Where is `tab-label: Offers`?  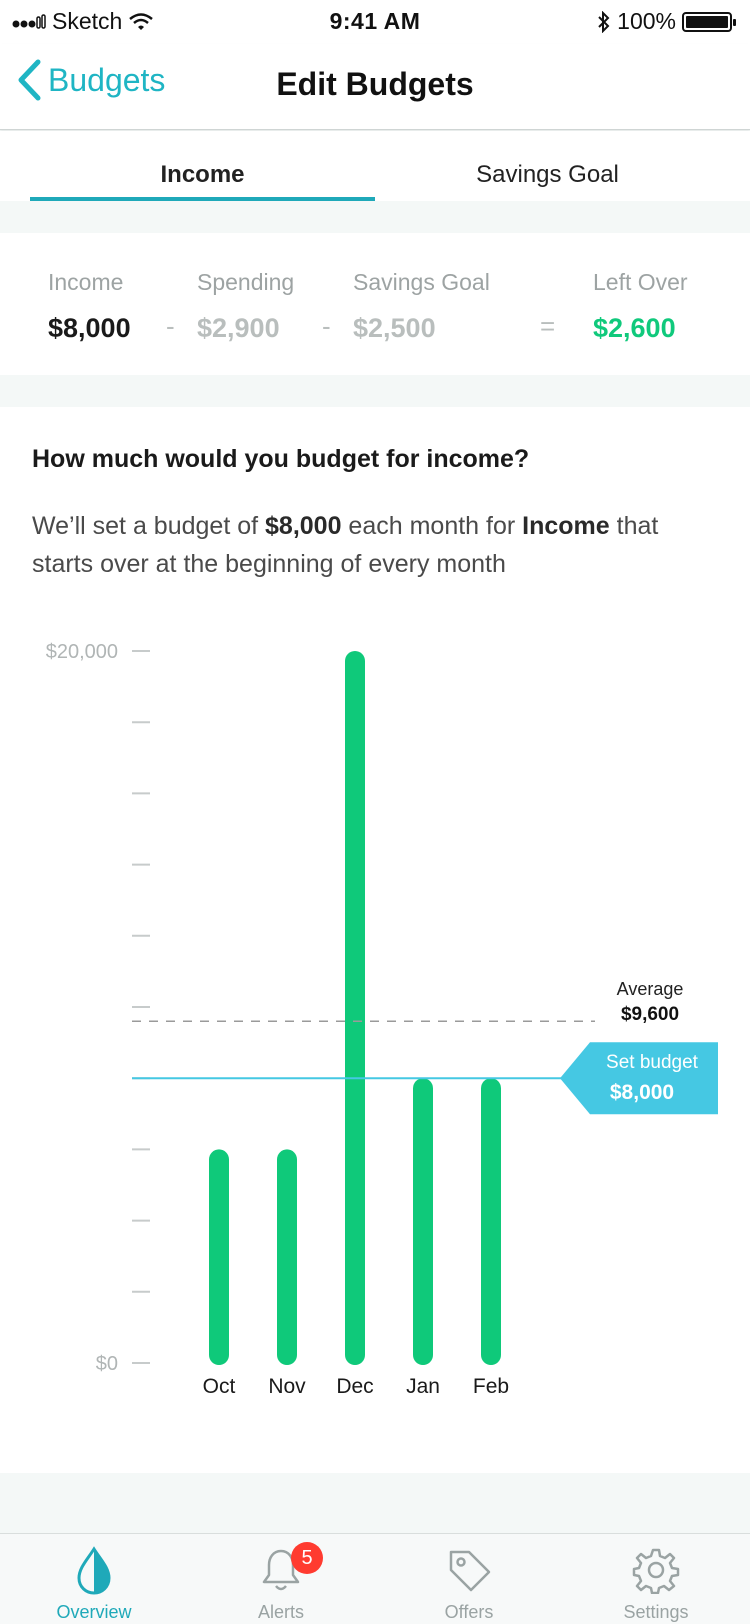
tab-label: Offers is located at coordinates (469, 1612).